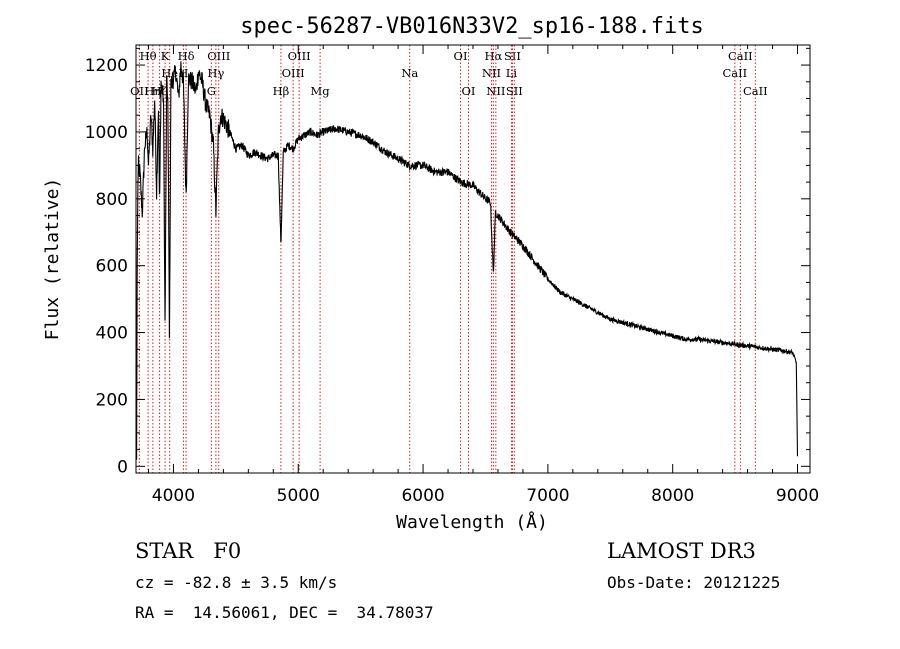 Image resolution: width=900 pixels, height=649 pixels. I want to click on line-label-2: Hη, so click(152, 91).